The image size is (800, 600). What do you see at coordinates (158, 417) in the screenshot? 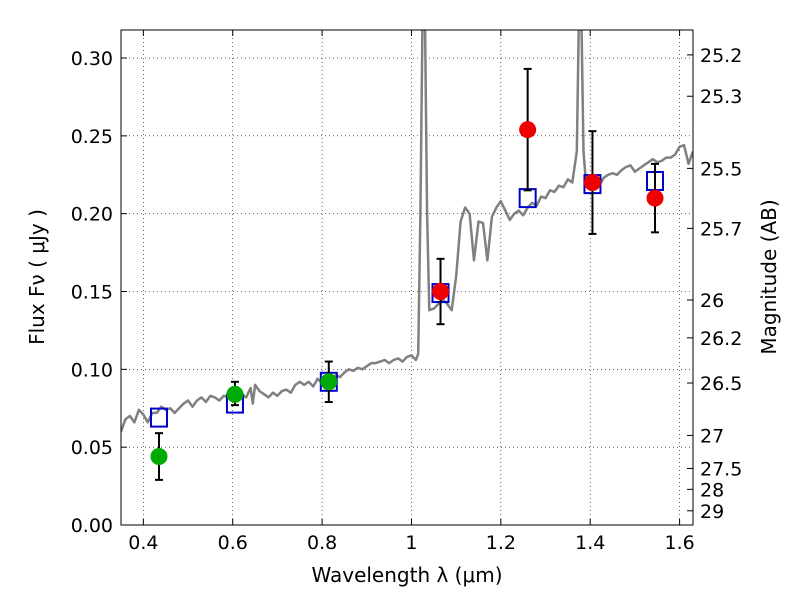
I see `model-square-marker` at bounding box center [158, 417].